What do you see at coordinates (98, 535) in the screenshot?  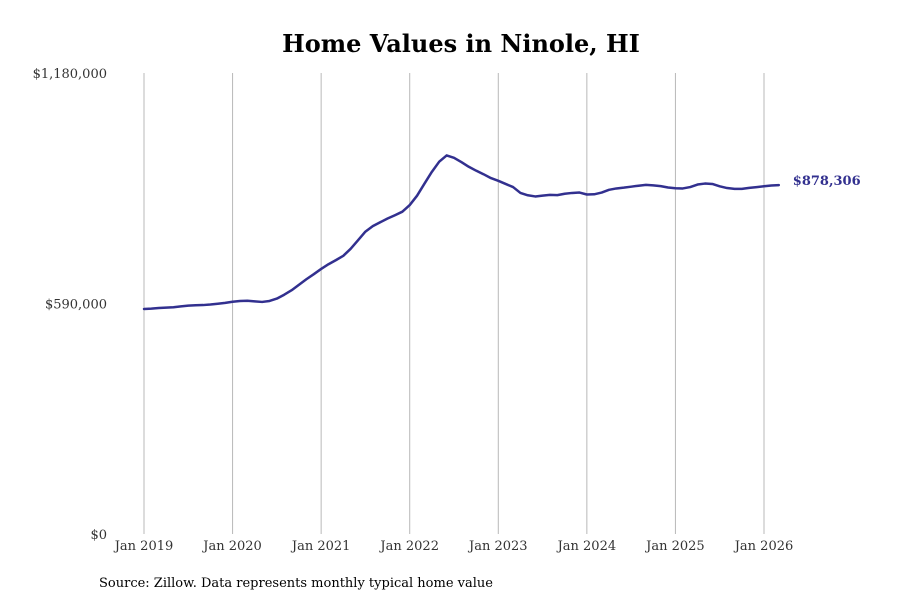 I see `y-tick-label-0: $0` at bounding box center [98, 535].